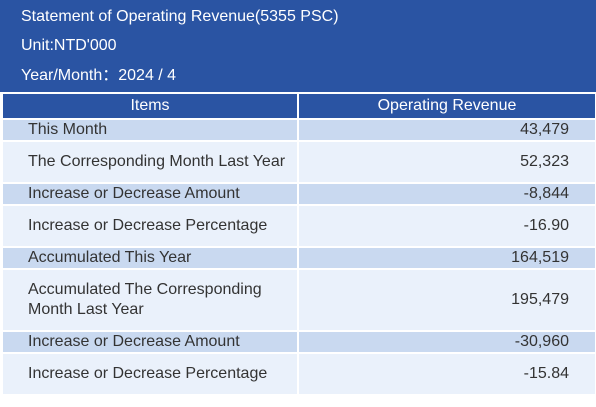  Describe the element at coordinates (446, 226) in the screenshot. I see `value-cell: -16.90` at that location.